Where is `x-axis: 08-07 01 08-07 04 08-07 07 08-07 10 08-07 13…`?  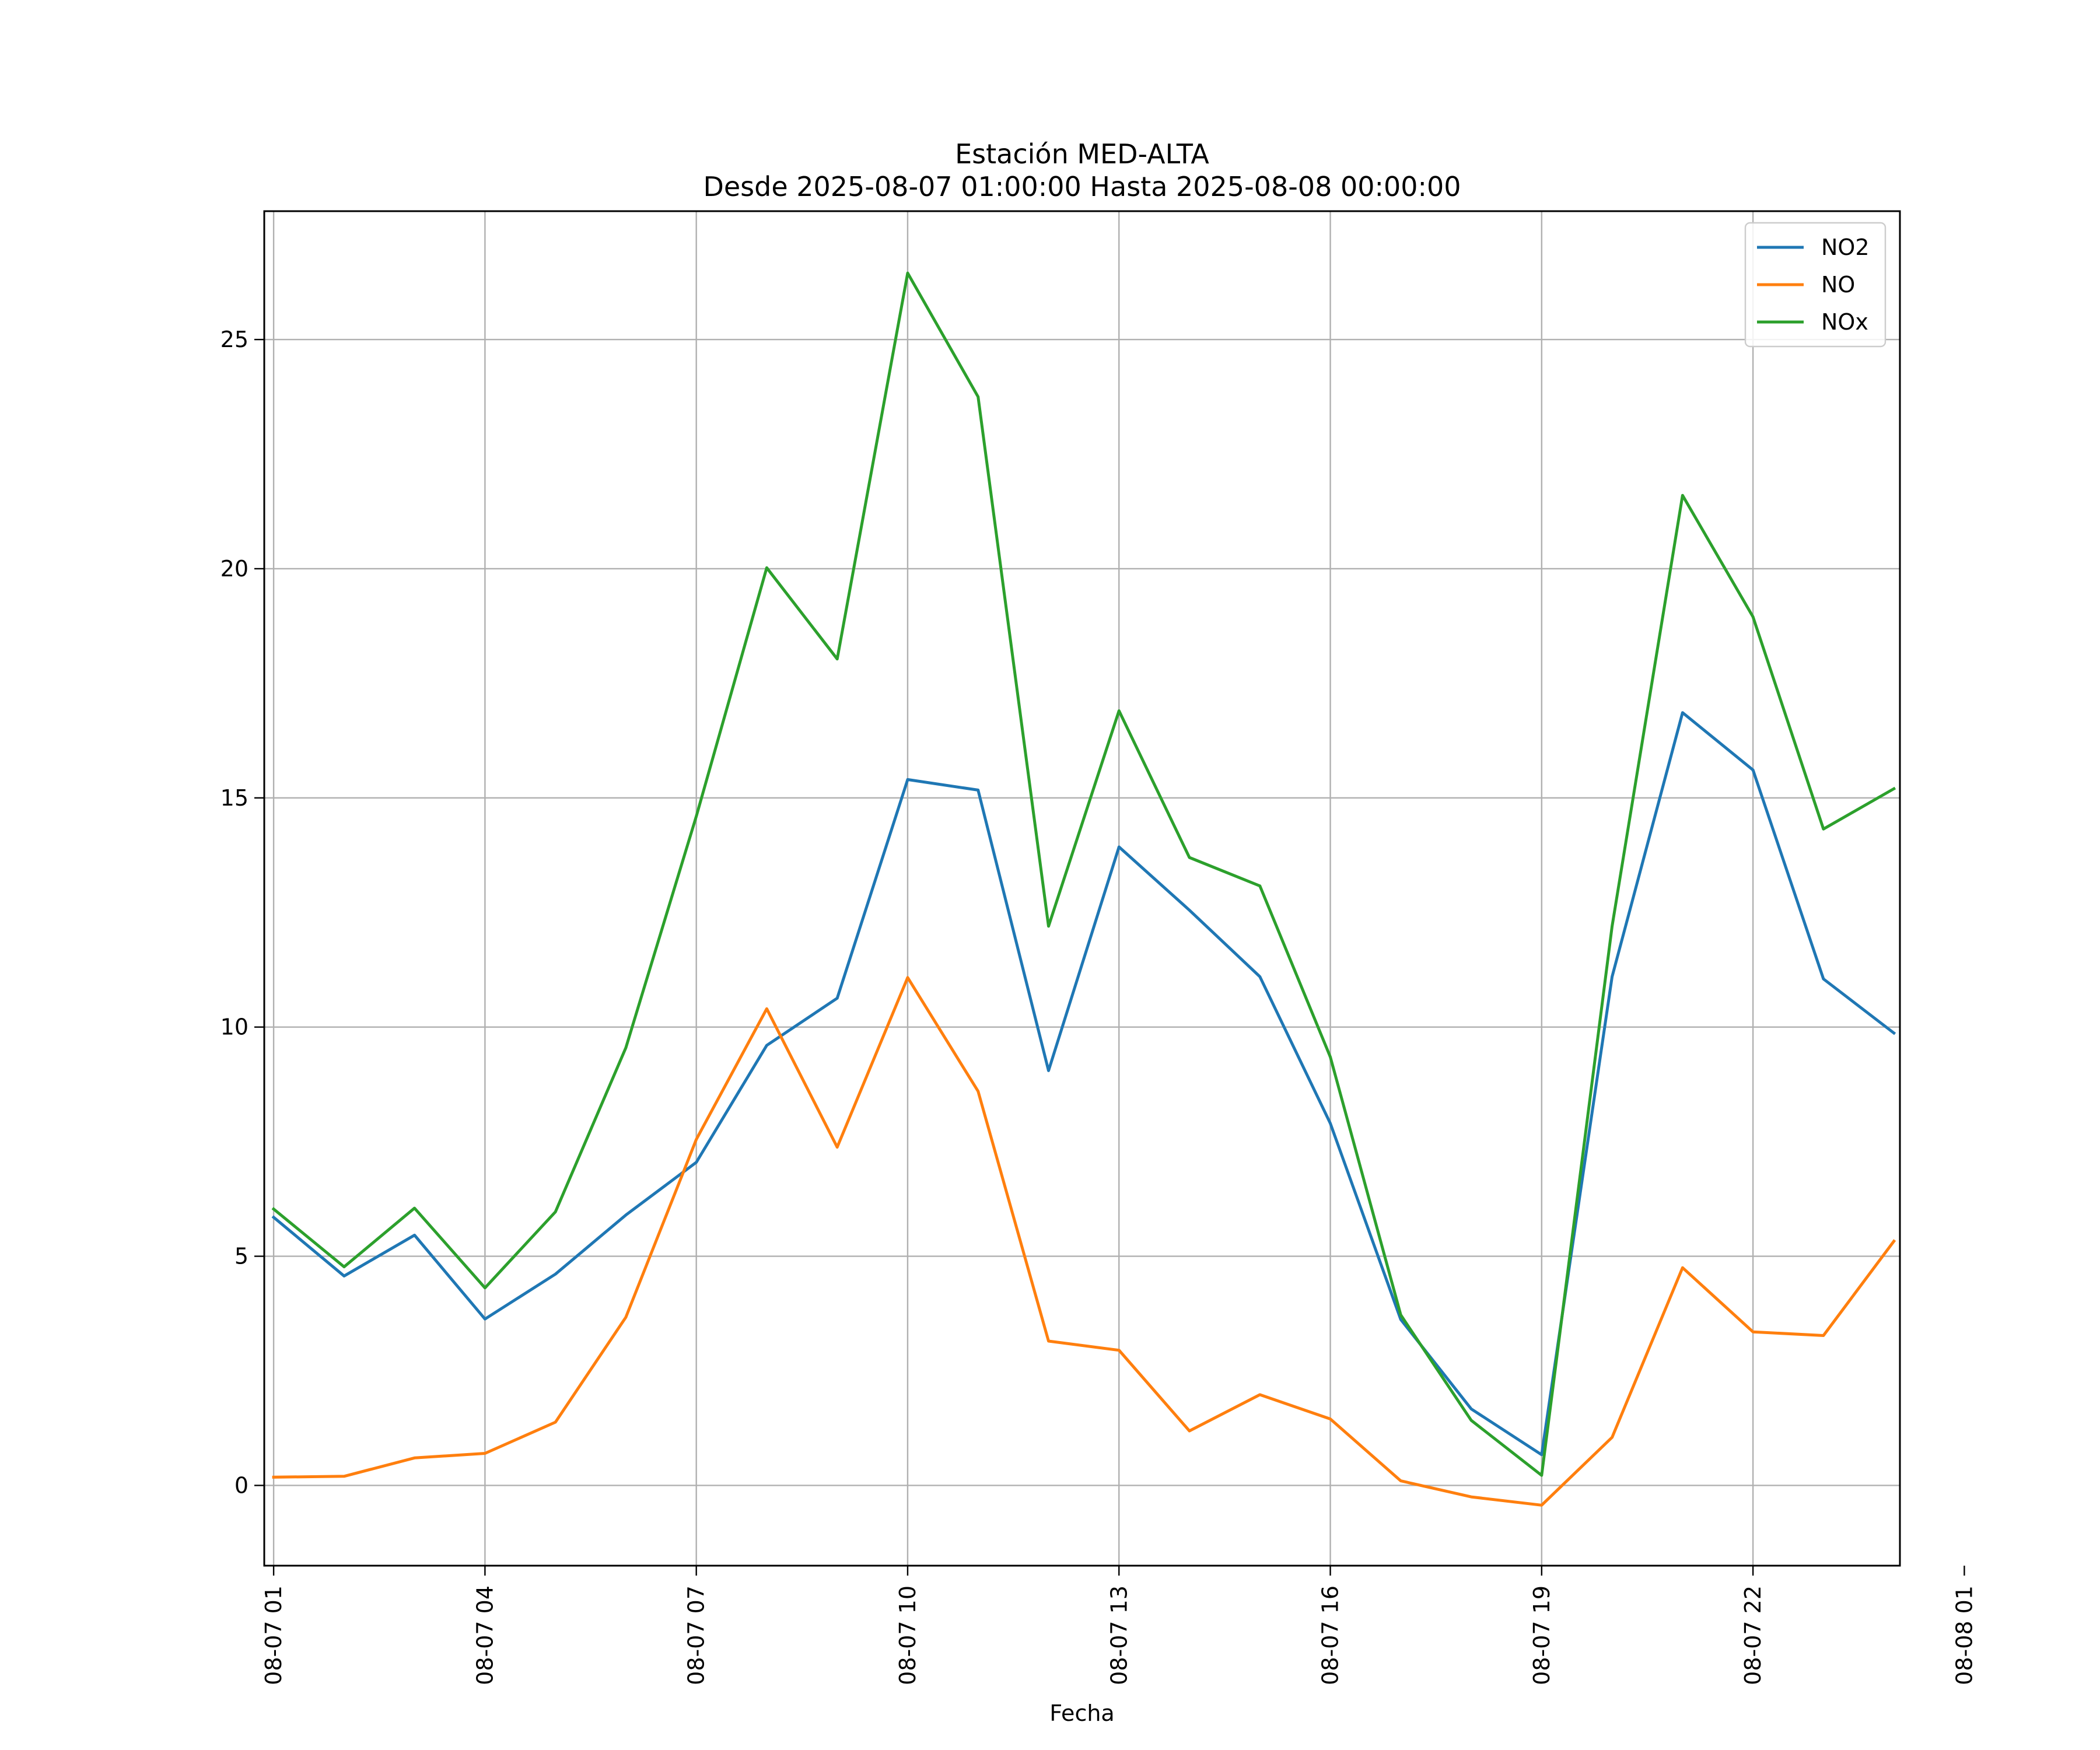 x-axis: 08-07 01 08-07 04 08-07 07 08-07 10 08-07 13… is located at coordinates (1119, 1625).